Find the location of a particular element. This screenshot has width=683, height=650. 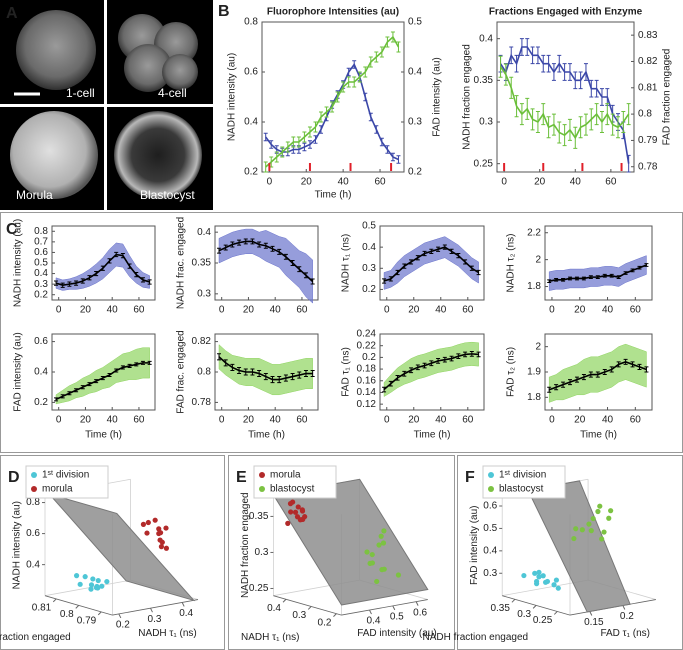

decision-plane is located at coordinates (350, 542).